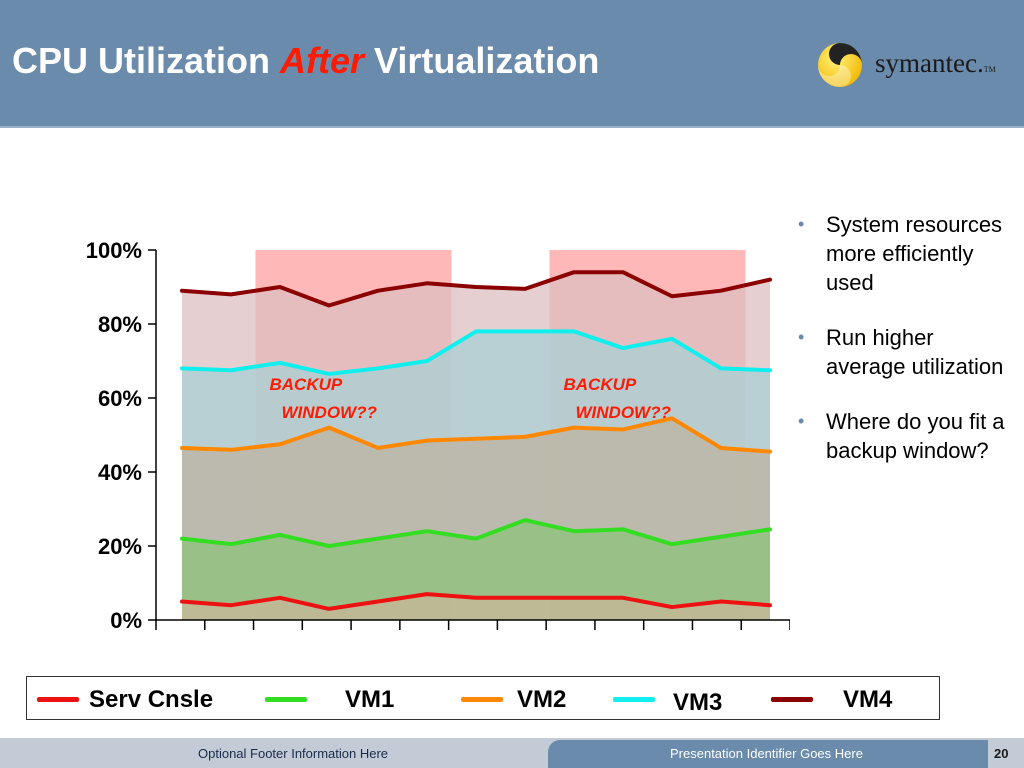  What do you see at coordinates (512, 127) in the screenshot?
I see `header-divider` at bounding box center [512, 127].